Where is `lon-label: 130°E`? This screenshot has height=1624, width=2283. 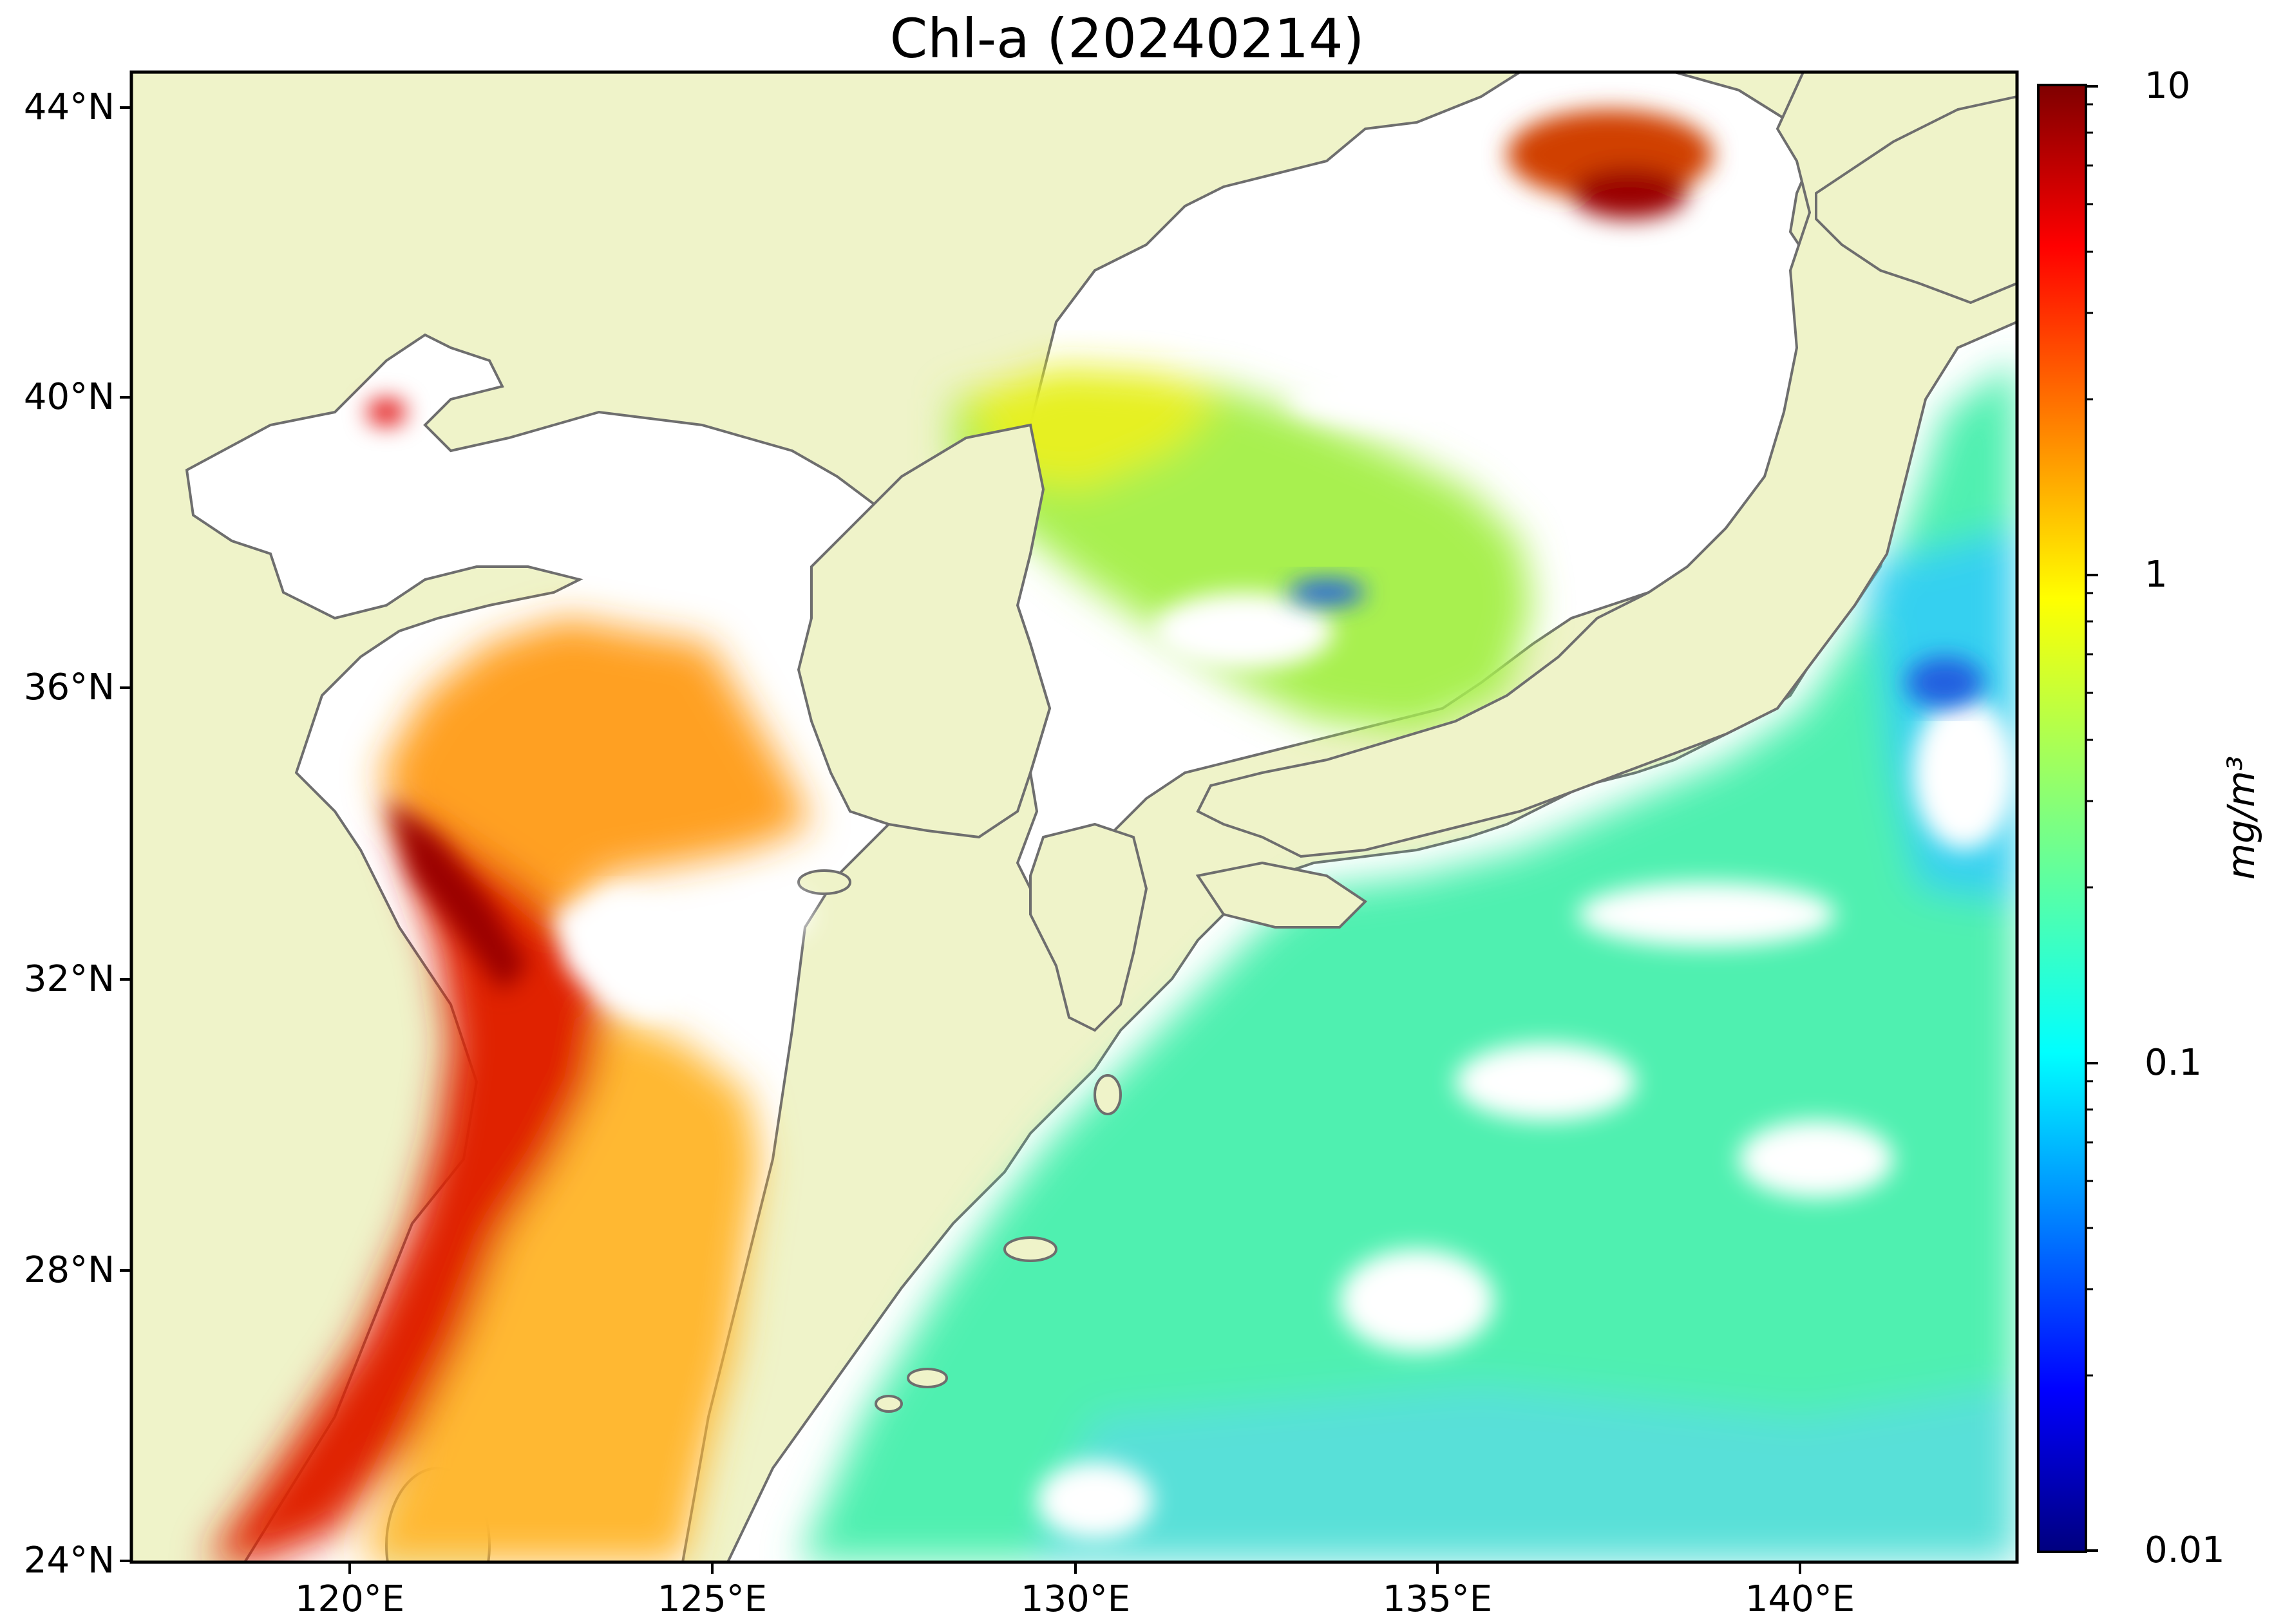
lon-label: 130°E is located at coordinates (1075, 1599).